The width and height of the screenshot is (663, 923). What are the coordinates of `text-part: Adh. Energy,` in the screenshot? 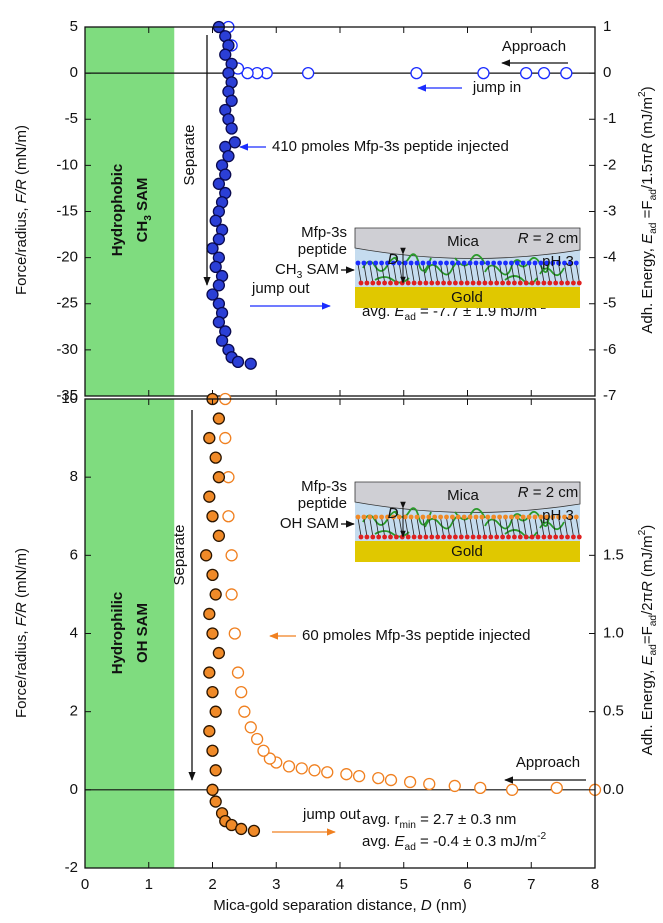 It's located at (647, 289).